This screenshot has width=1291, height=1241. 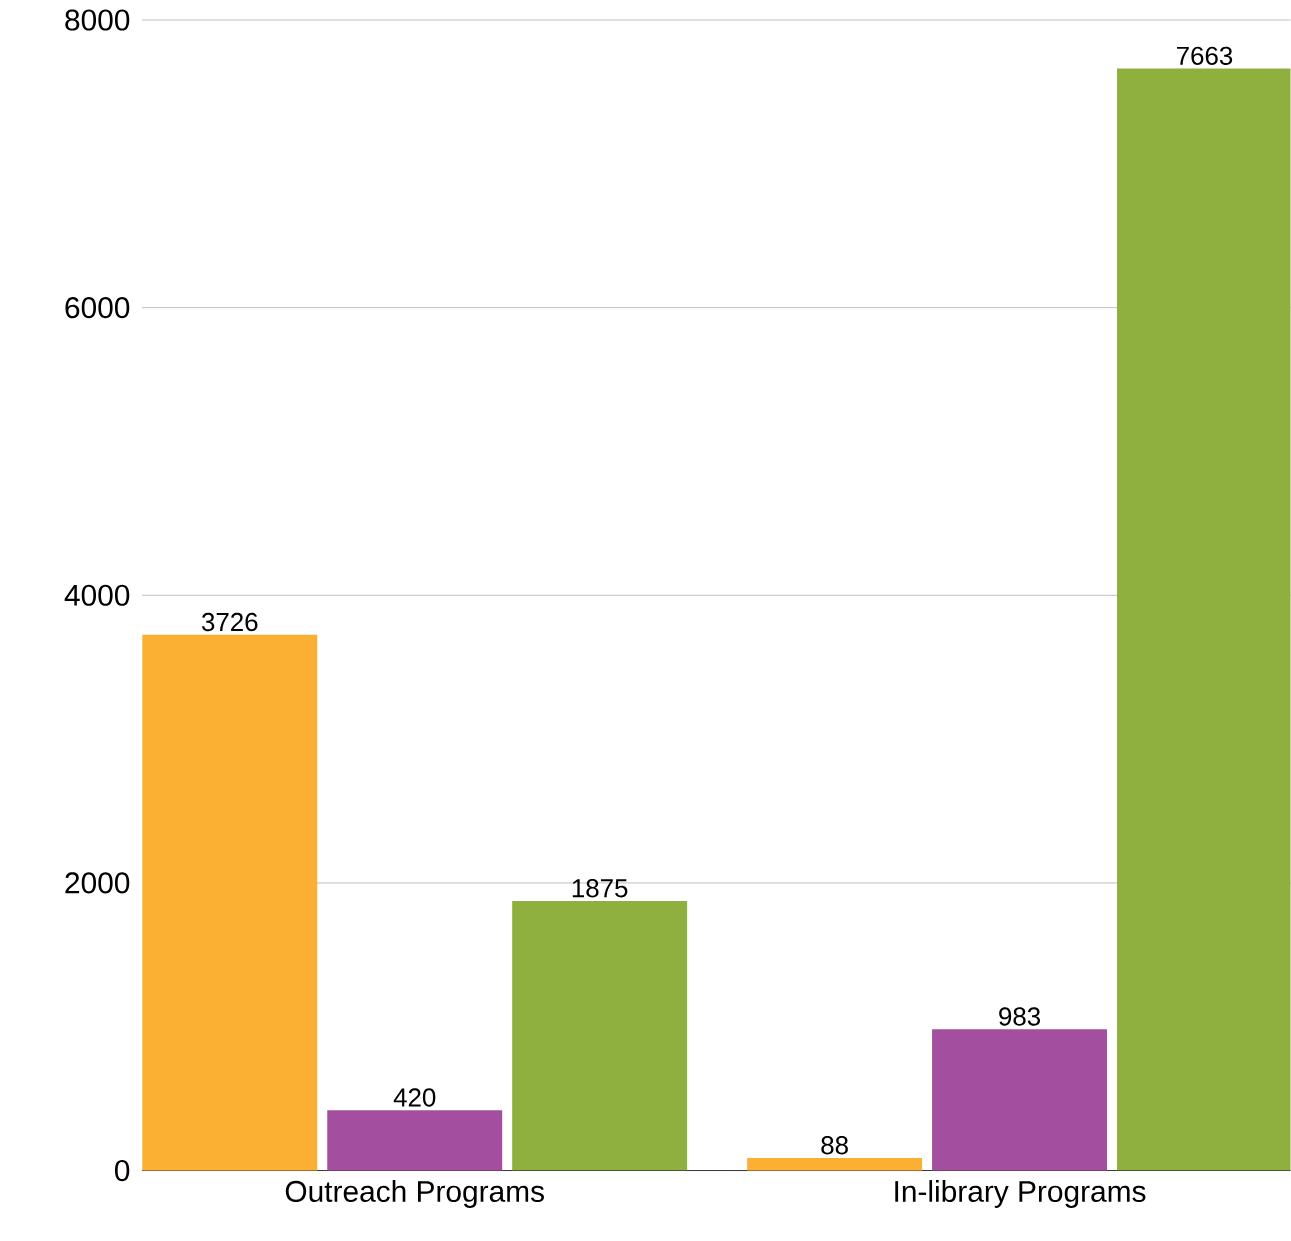 What do you see at coordinates (1019, 1016) in the screenshot?
I see `data-label: 983` at bounding box center [1019, 1016].